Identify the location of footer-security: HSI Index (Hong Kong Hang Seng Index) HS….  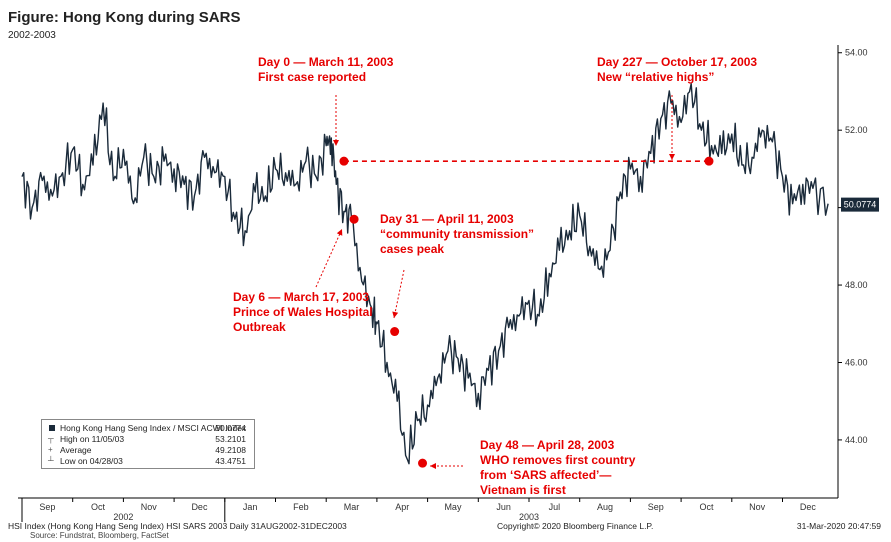
(177, 526).